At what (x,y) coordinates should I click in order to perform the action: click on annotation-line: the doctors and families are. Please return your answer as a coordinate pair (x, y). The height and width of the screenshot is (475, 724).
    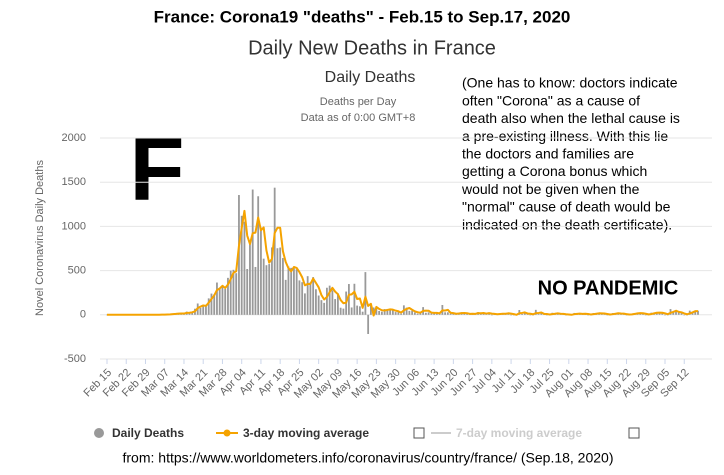
    Looking at the image, I should click on (548, 154).